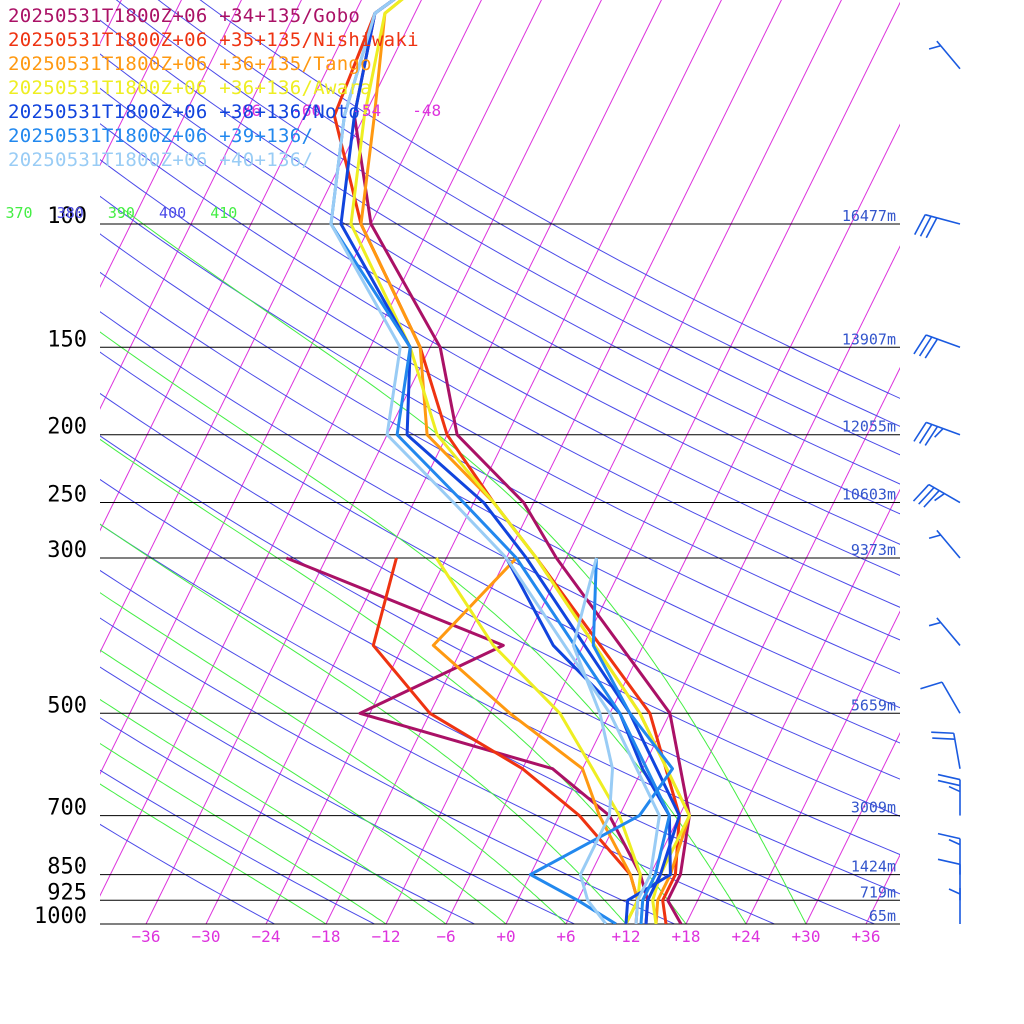  Describe the element at coordinates (386, 936) in the screenshot. I see `temperature-tick-label: −12` at that location.